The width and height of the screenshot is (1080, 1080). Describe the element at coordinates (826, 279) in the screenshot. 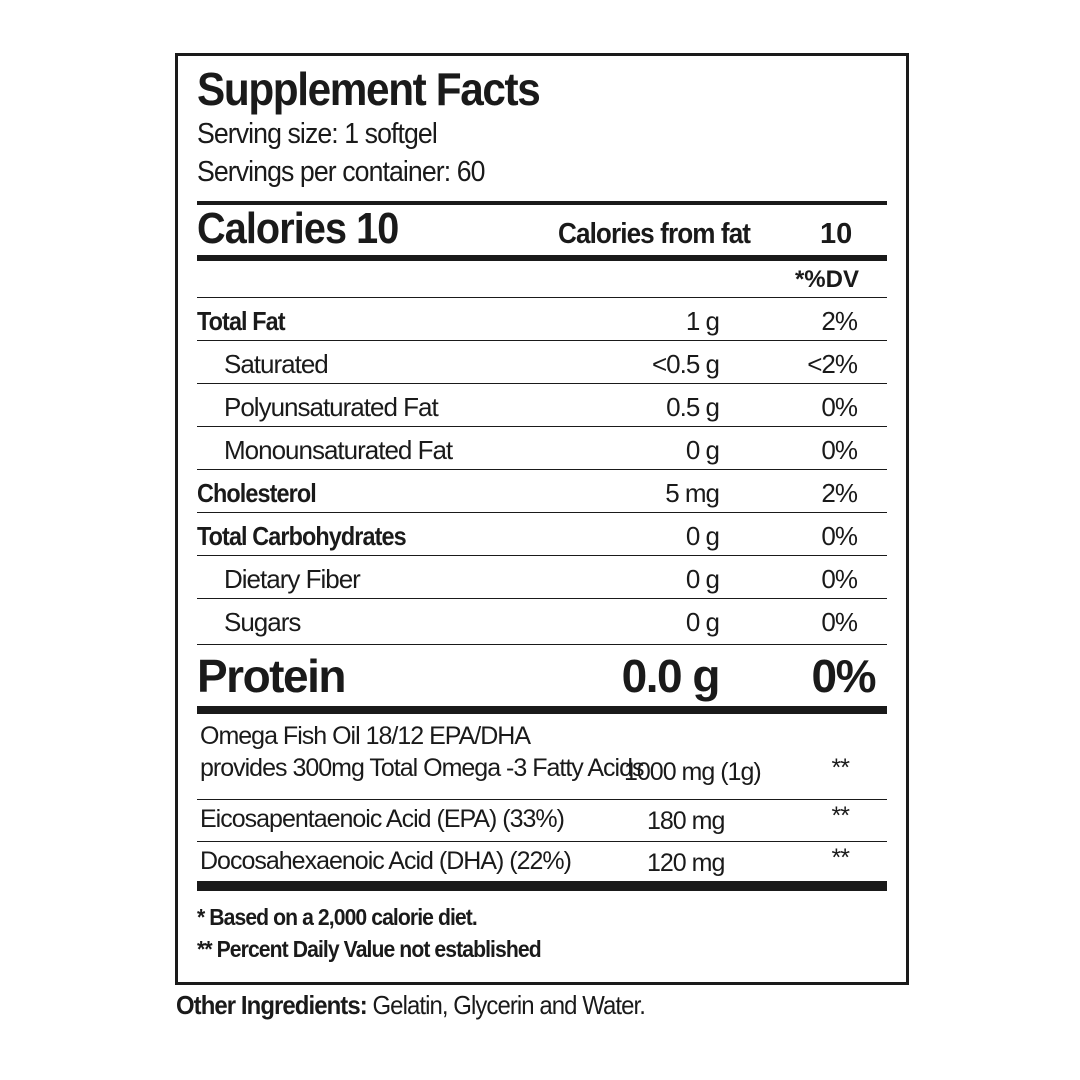

I see `dv-header: *%DV` at that location.